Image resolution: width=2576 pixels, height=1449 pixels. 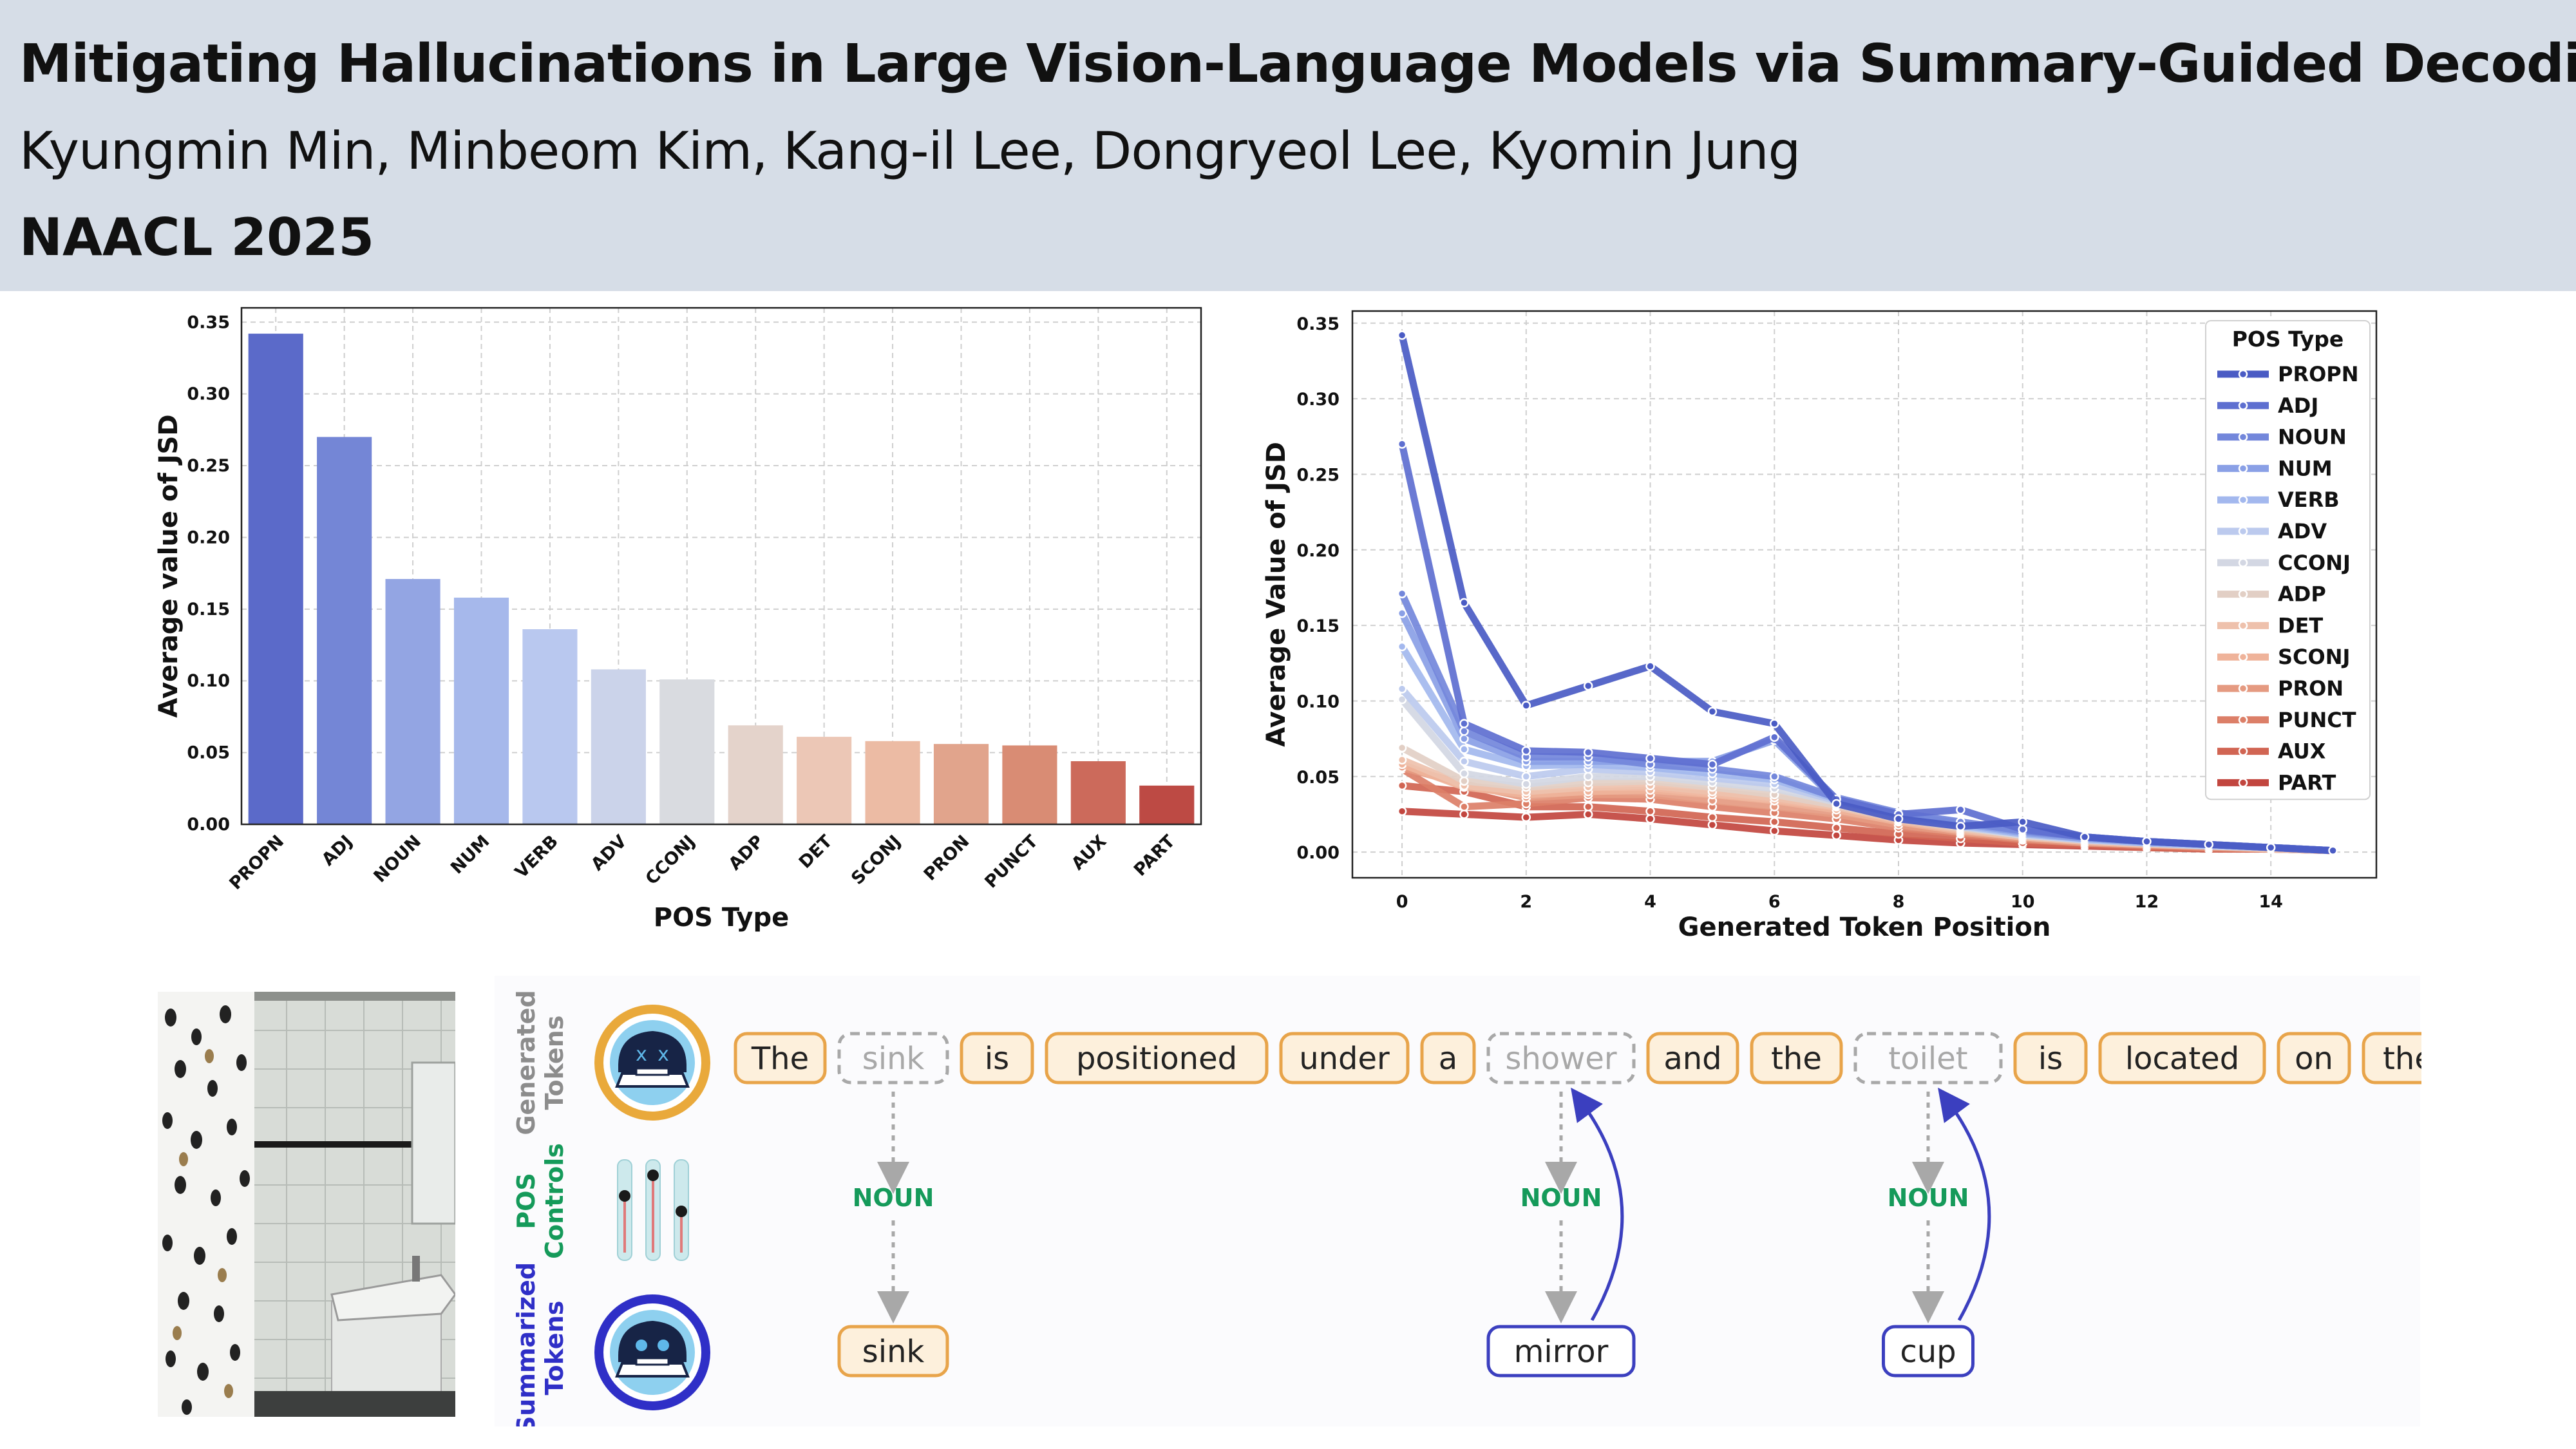 I want to click on bar-cconj, so click(x=687, y=751).